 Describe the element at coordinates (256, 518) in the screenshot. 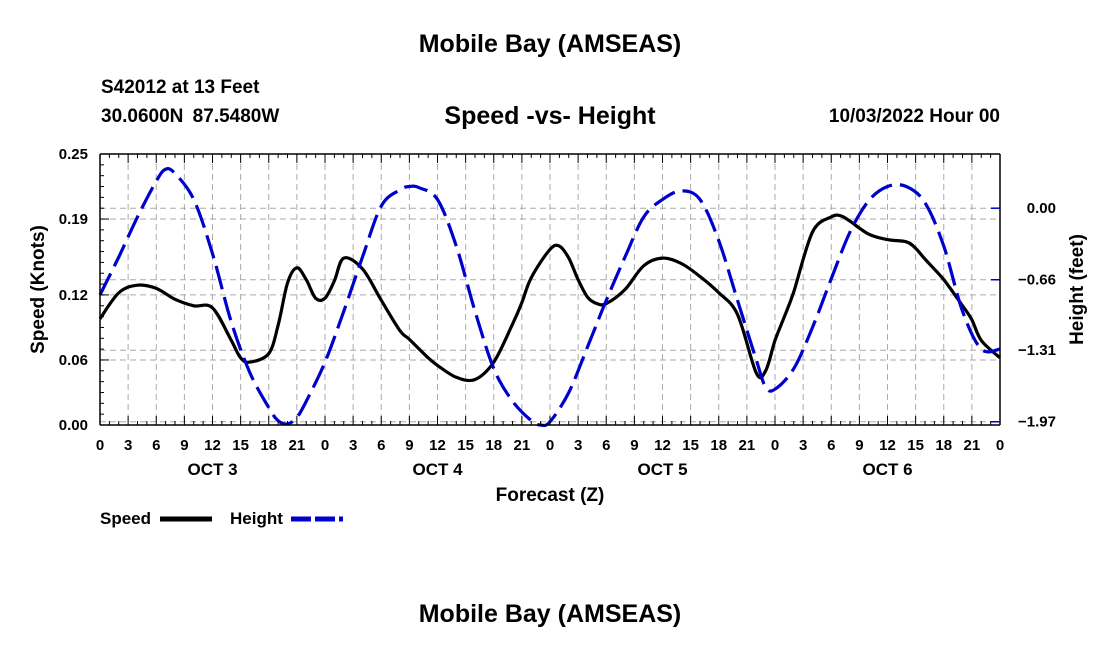

I see `legend-label: Height` at that location.